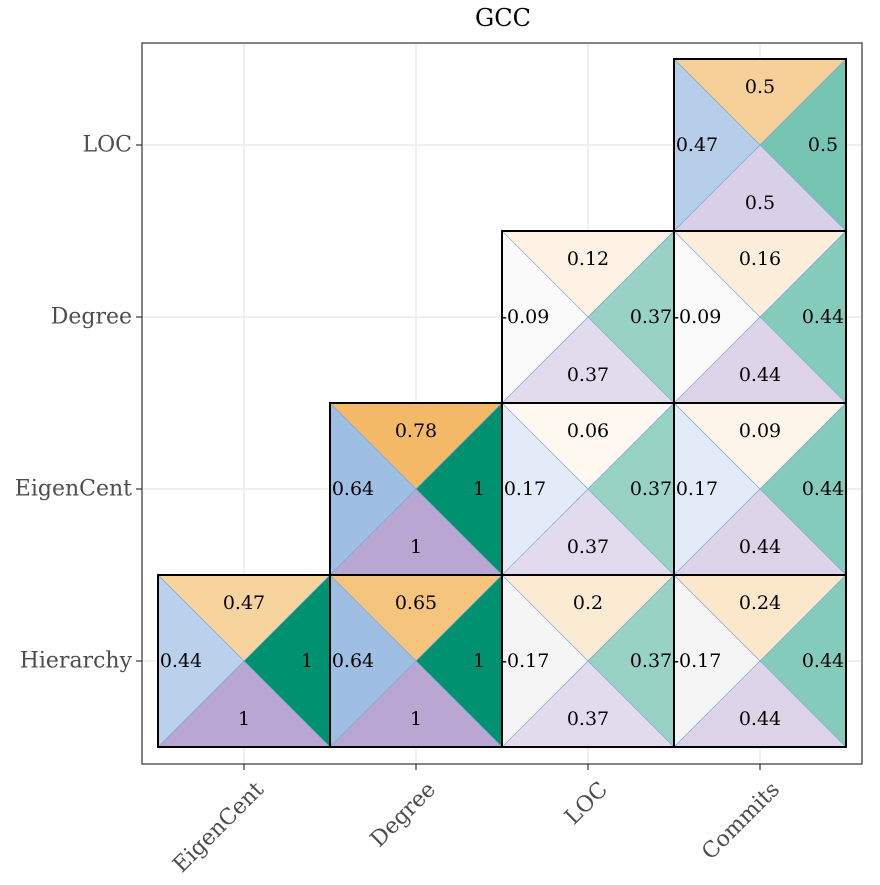 The height and width of the screenshot is (885, 880). What do you see at coordinates (760, 87) in the screenshot?
I see `cell-commits-loc-top-label: 0.5` at bounding box center [760, 87].